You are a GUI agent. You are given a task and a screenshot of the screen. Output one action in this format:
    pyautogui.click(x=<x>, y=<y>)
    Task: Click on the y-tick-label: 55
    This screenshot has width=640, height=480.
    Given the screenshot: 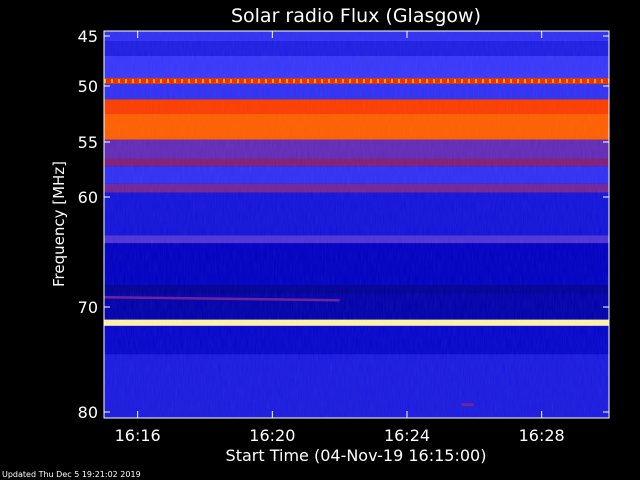 What is the action you would take?
    pyautogui.click(x=88, y=142)
    